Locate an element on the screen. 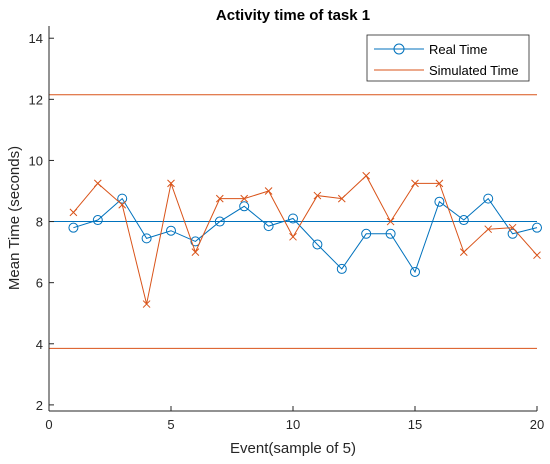 The image size is (550, 464). legend-real-time-marker is located at coordinates (399, 49).